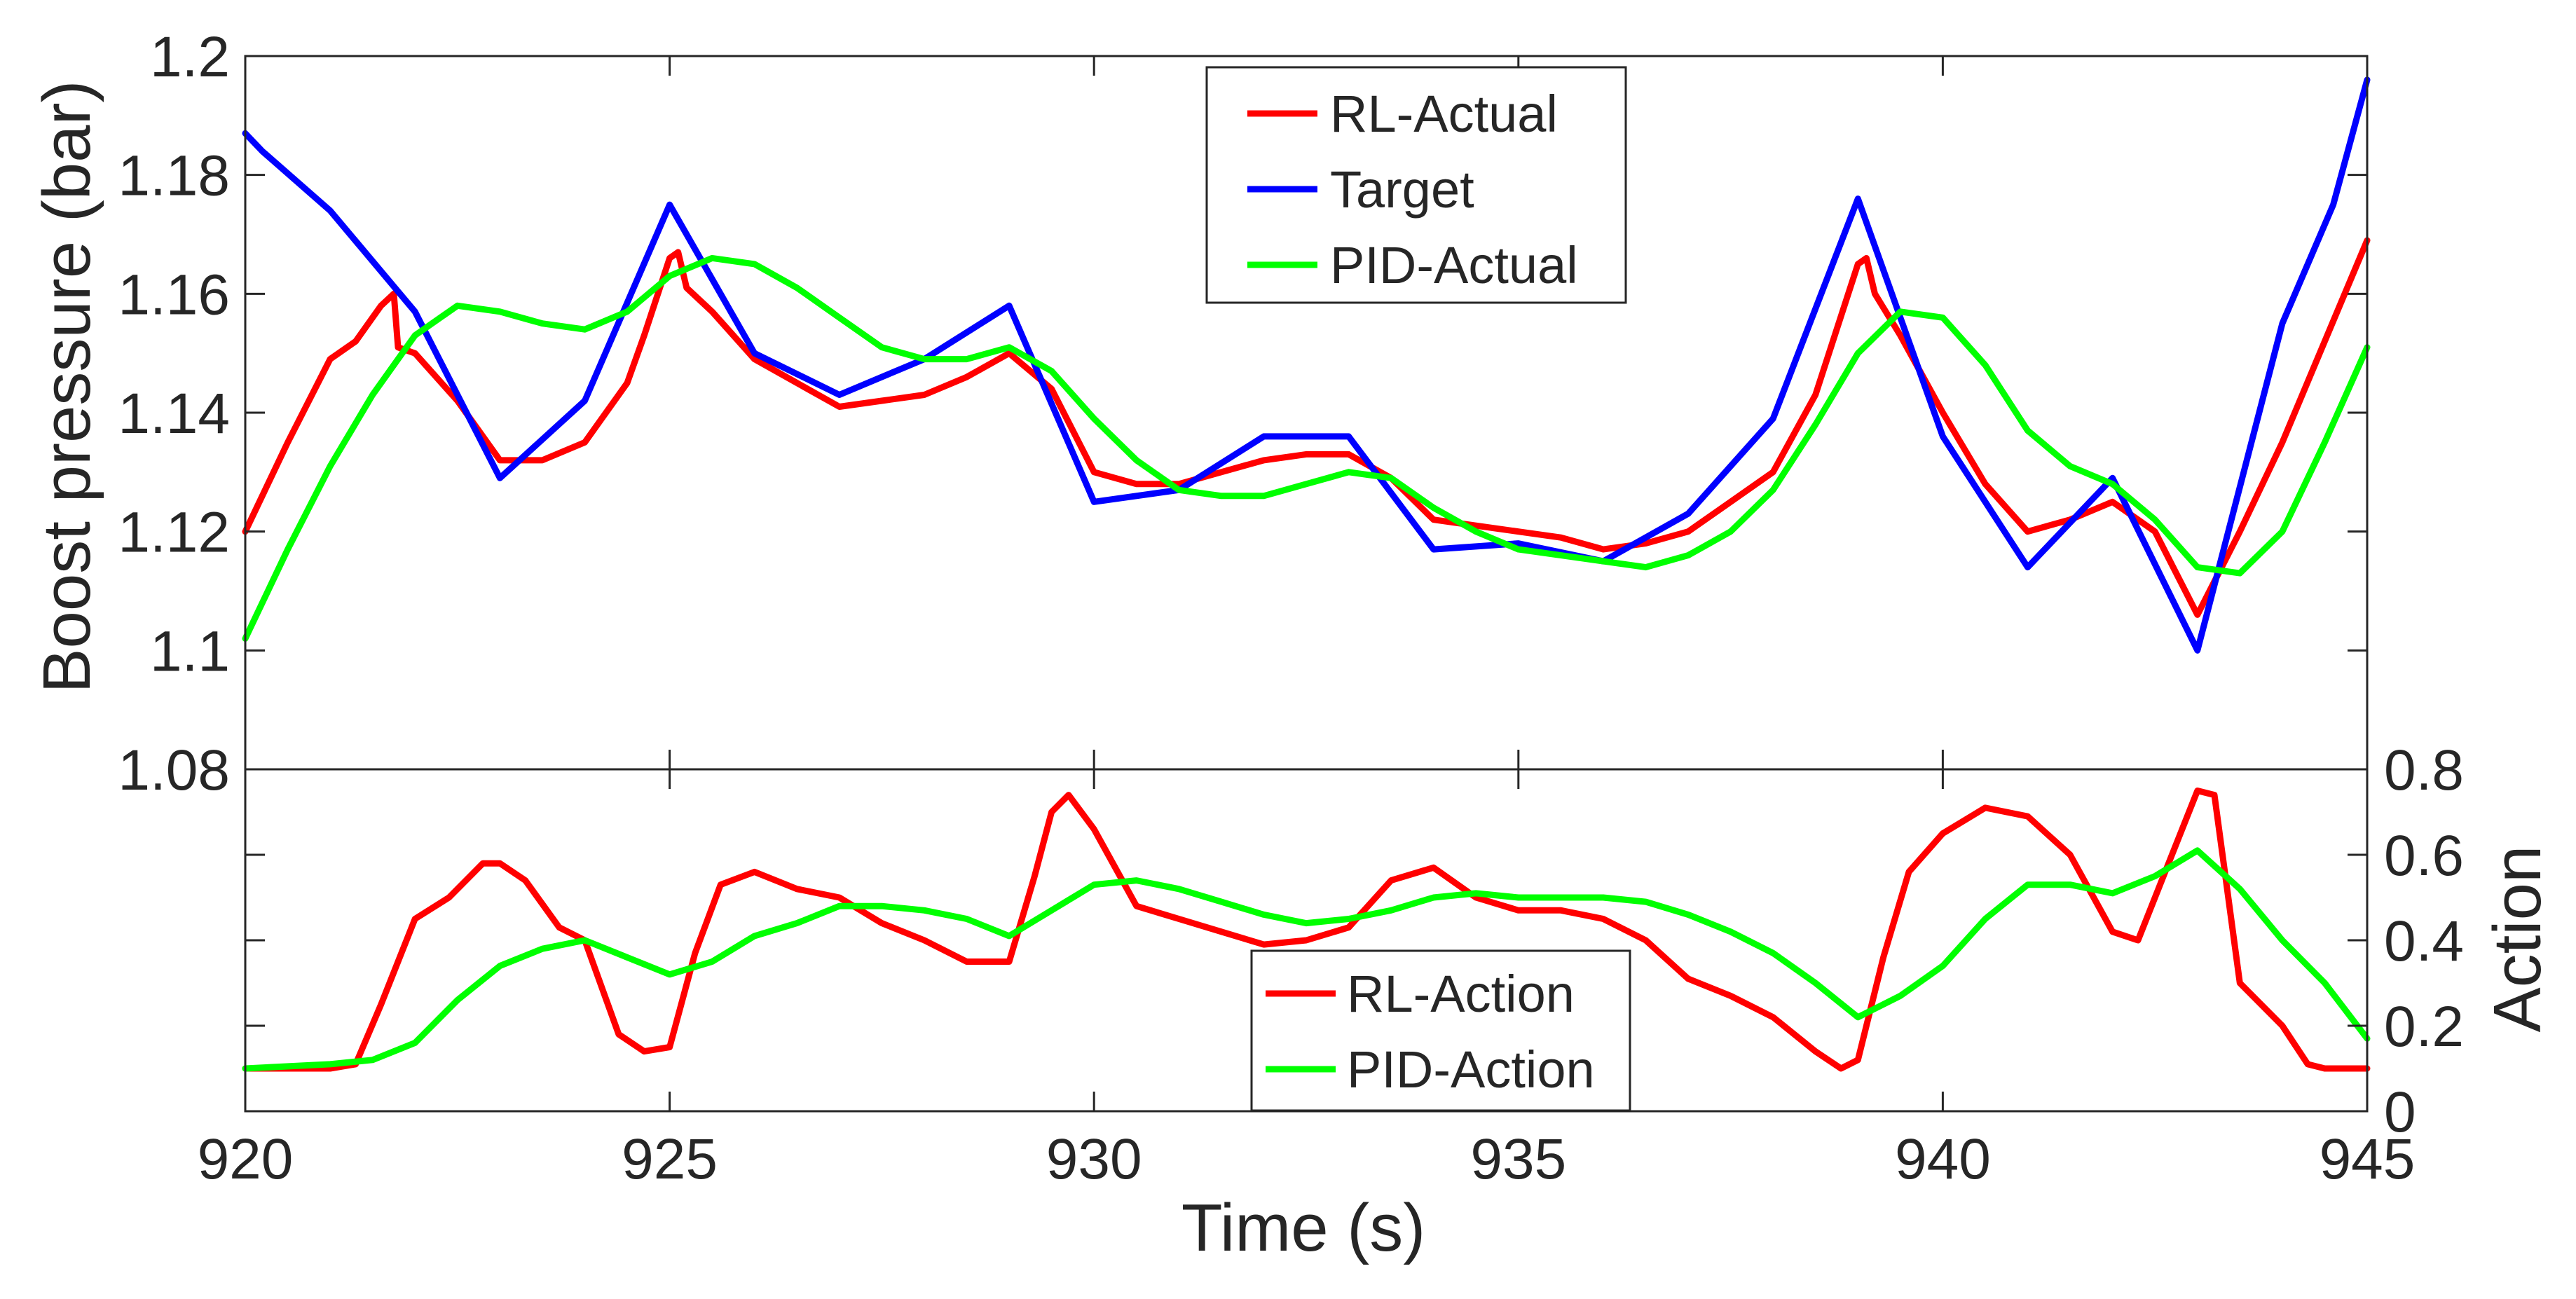  What do you see at coordinates (2368, 1159) in the screenshot?
I see `x-tick-label: 945` at bounding box center [2368, 1159].